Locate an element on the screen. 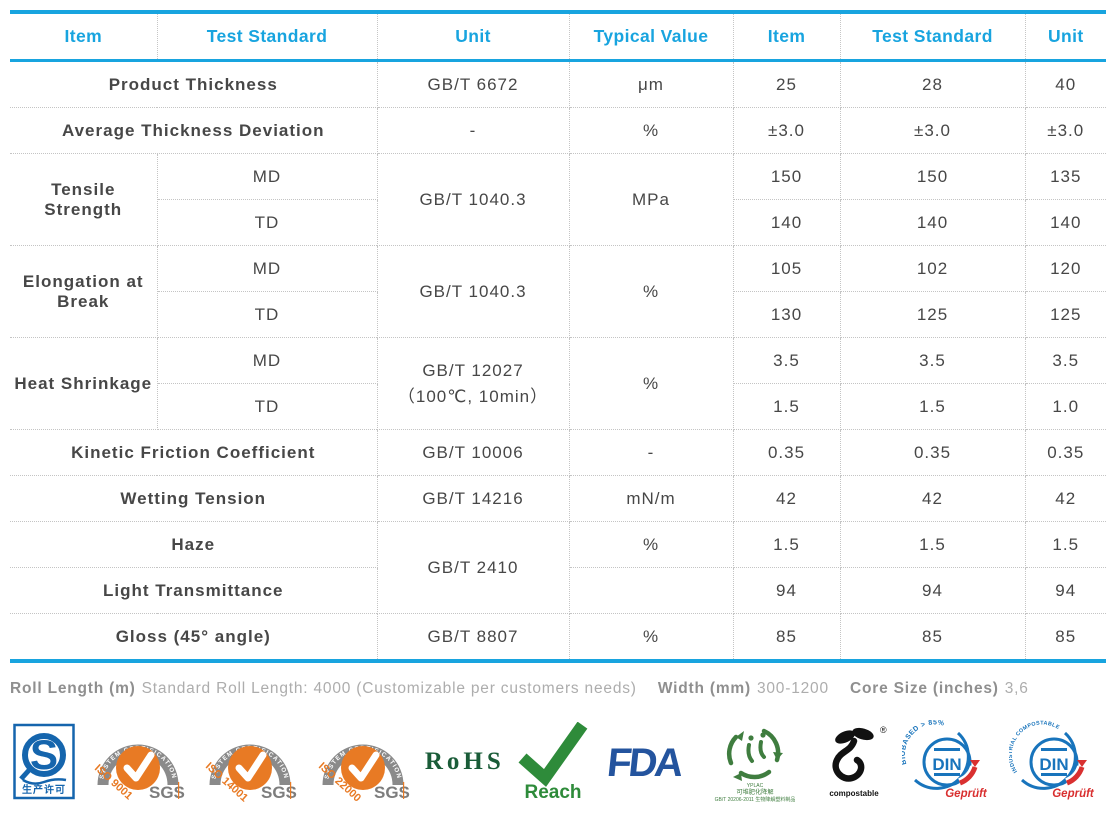 This screenshot has height=814, width=1116. sgs-iso14001-icon: SYSTEM CERTIFICATION ISO 14001 SGS is located at coordinates (250, 762).